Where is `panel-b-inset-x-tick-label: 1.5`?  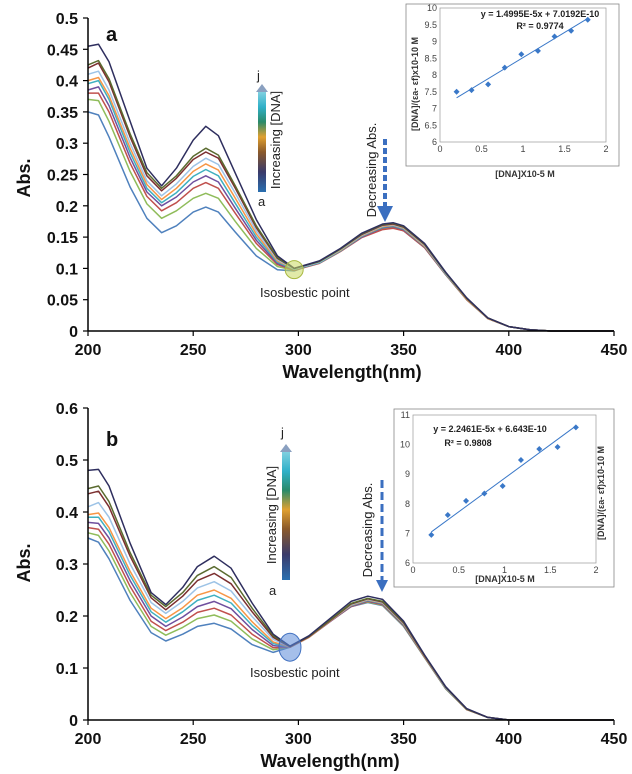
panel-b-inset-x-tick-label: 1.5 is located at coordinates (550, 570).